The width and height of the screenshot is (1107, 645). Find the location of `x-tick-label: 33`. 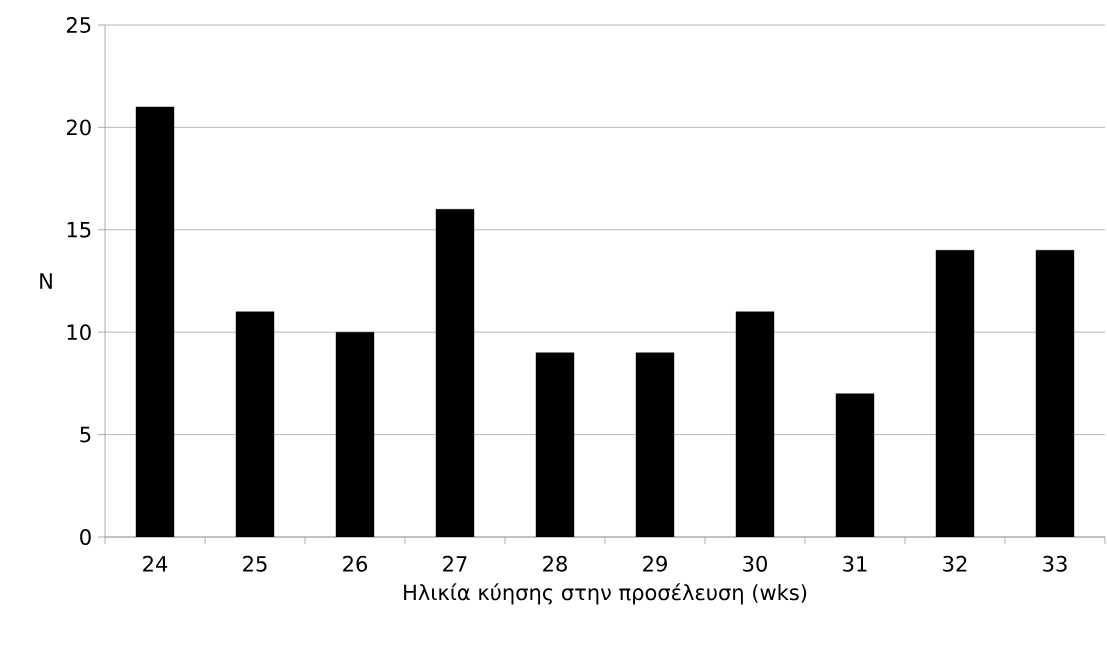

x-tick-label: 33 is located at coordinates (1055, 563).